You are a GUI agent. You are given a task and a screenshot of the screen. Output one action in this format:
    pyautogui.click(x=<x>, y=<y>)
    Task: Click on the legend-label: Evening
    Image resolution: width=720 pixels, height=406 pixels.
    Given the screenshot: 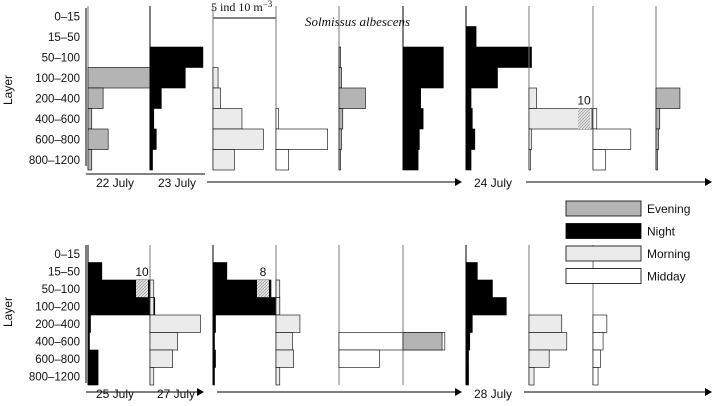 What is the action you would take?
    pyautogui.click(x=668, y=209)
    